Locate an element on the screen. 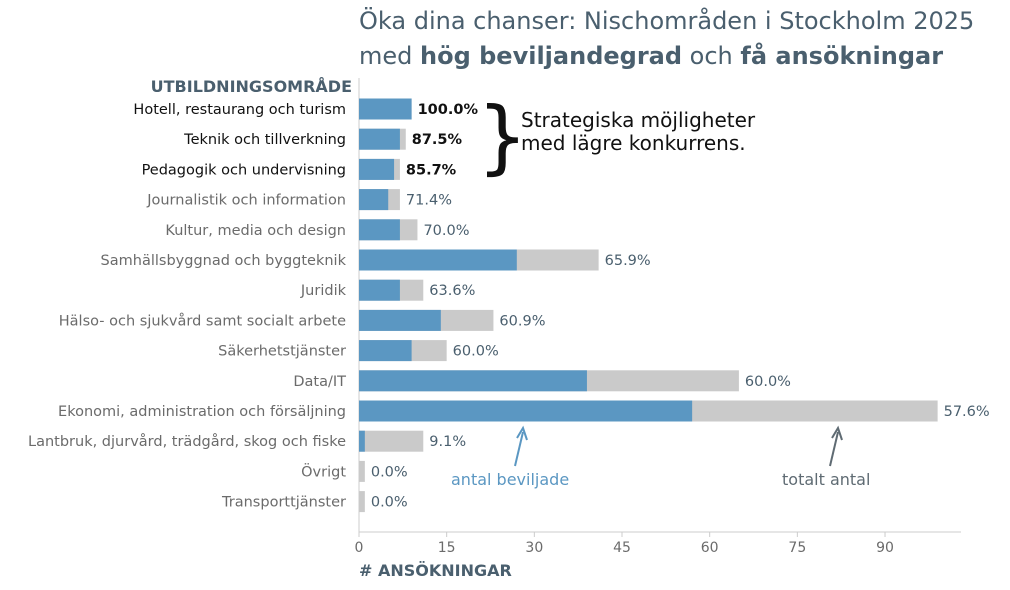  value-label-0: 100.0% is located at coordinates (448, 110).